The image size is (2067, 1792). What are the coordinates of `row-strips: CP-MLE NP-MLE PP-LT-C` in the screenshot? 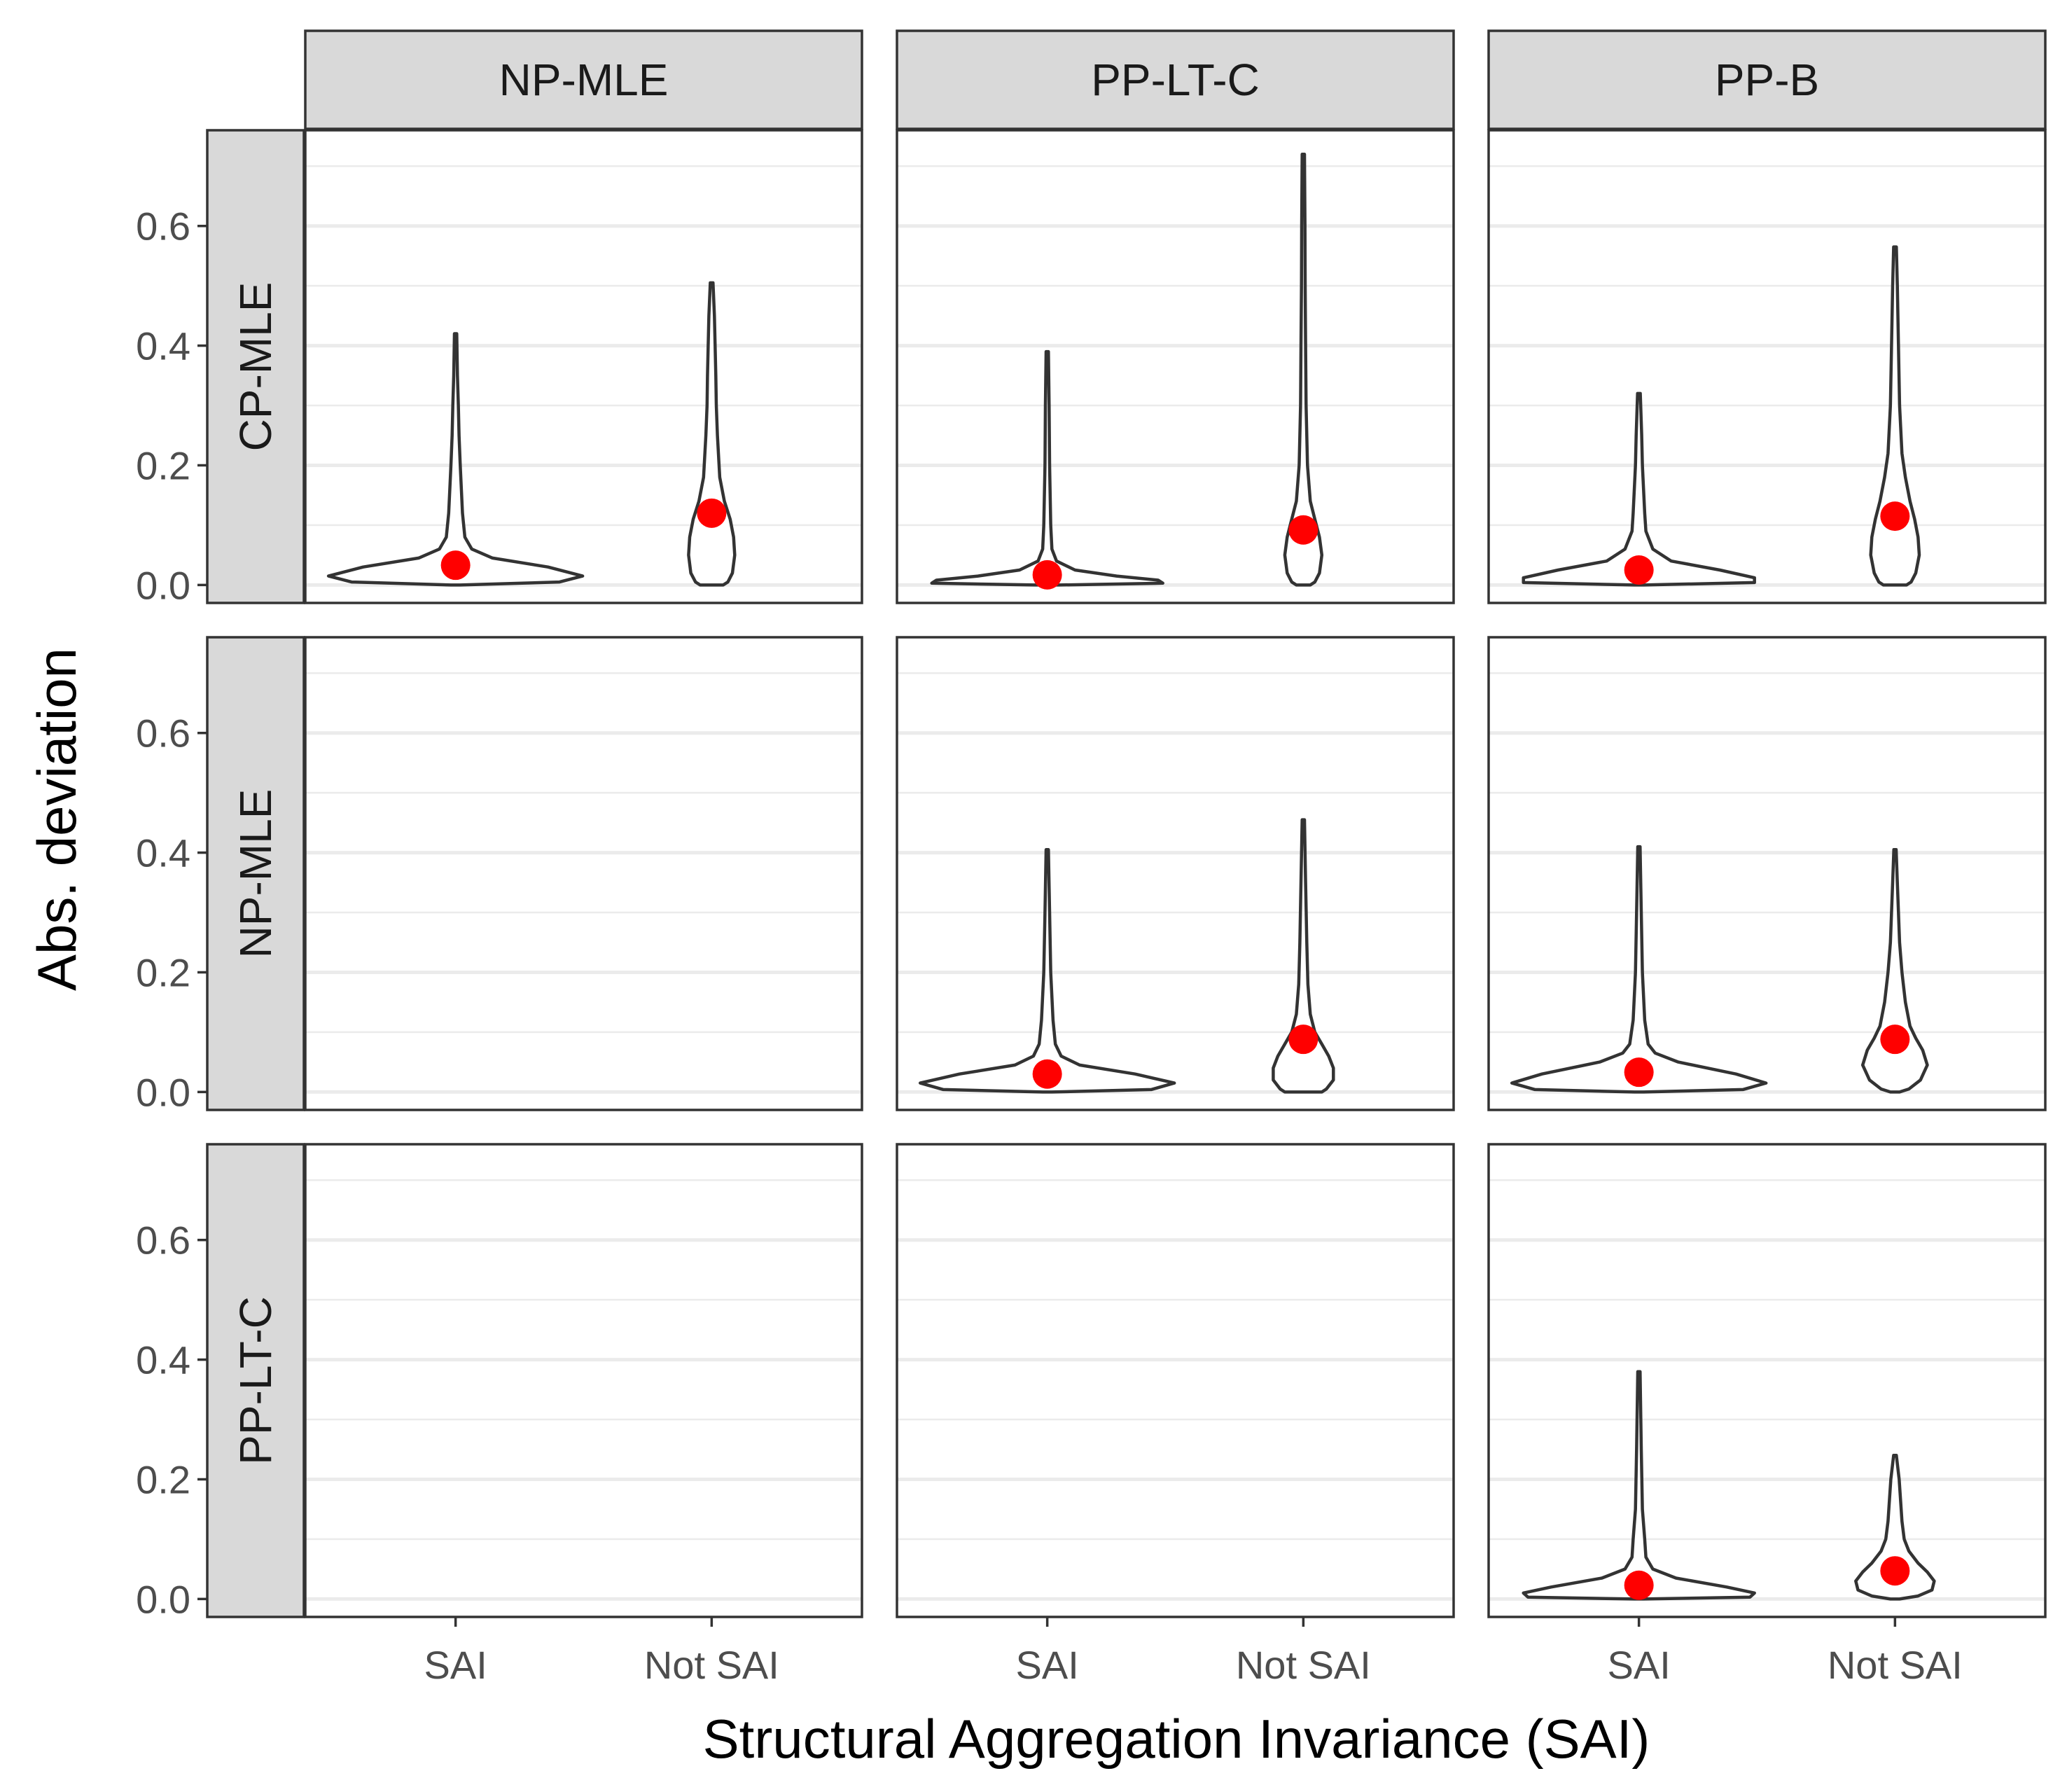 It's located at (256, 873).